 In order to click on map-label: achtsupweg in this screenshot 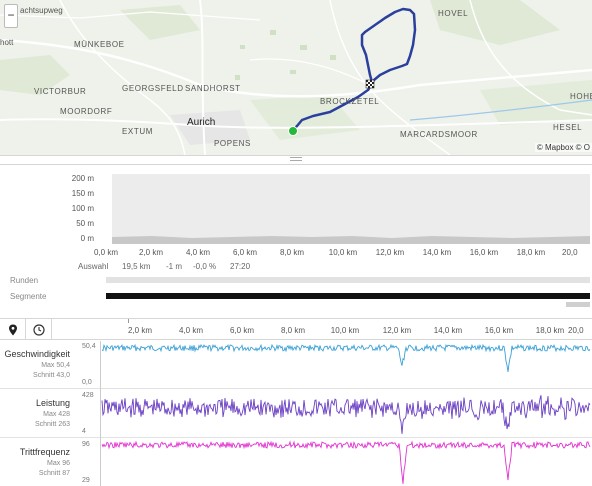, I will do `click(41, 10)`.